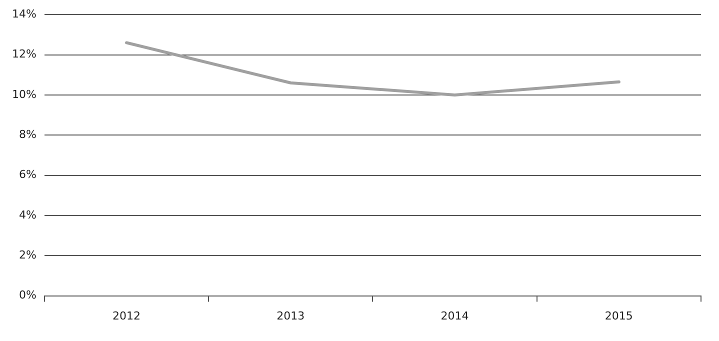 The image size is (719, 341). Describe the element at coordinates (27, 295) in the screenshot. I see `y-tick-label: 0%` at that location.